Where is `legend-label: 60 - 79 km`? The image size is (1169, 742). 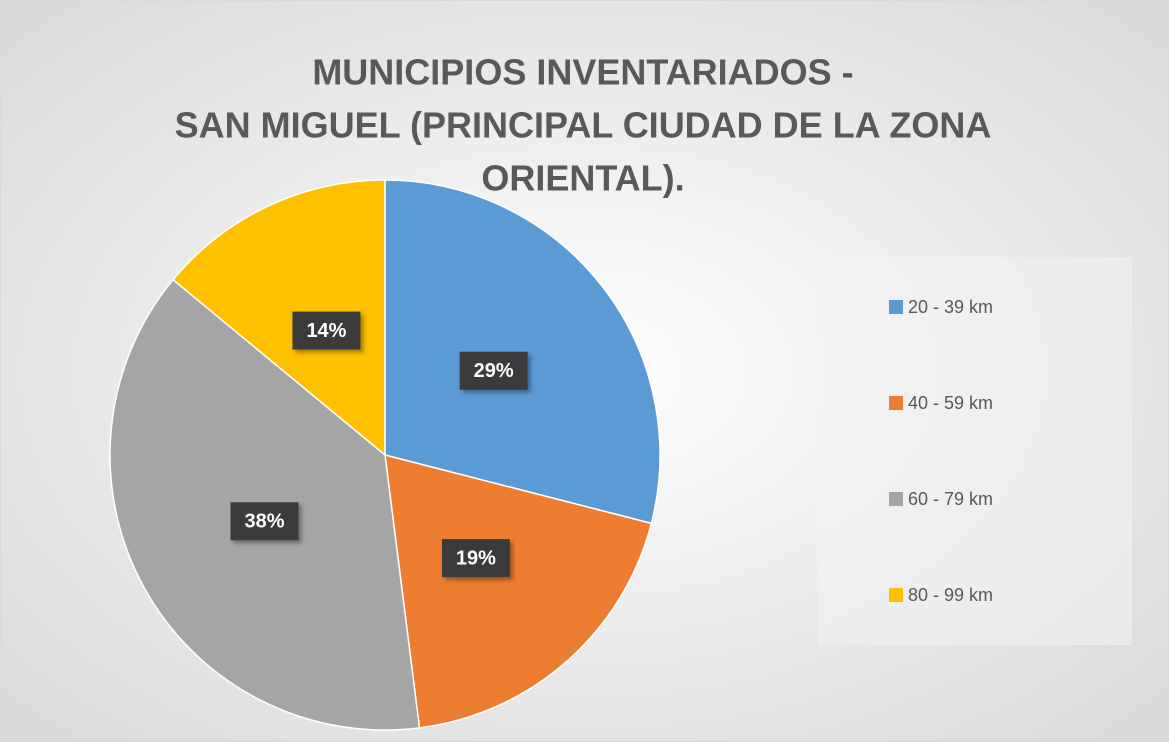
legend-label: 60 - 79 km is located at coordinates (950, 499).